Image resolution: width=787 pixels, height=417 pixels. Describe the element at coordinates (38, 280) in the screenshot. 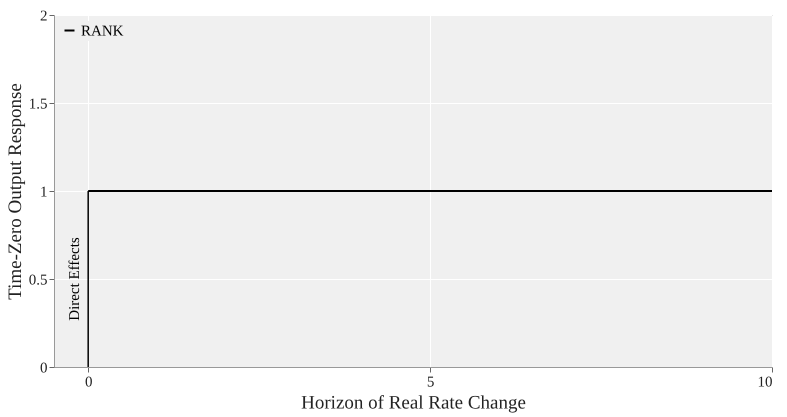

I see `y-tick-label: 0.5` at that location.